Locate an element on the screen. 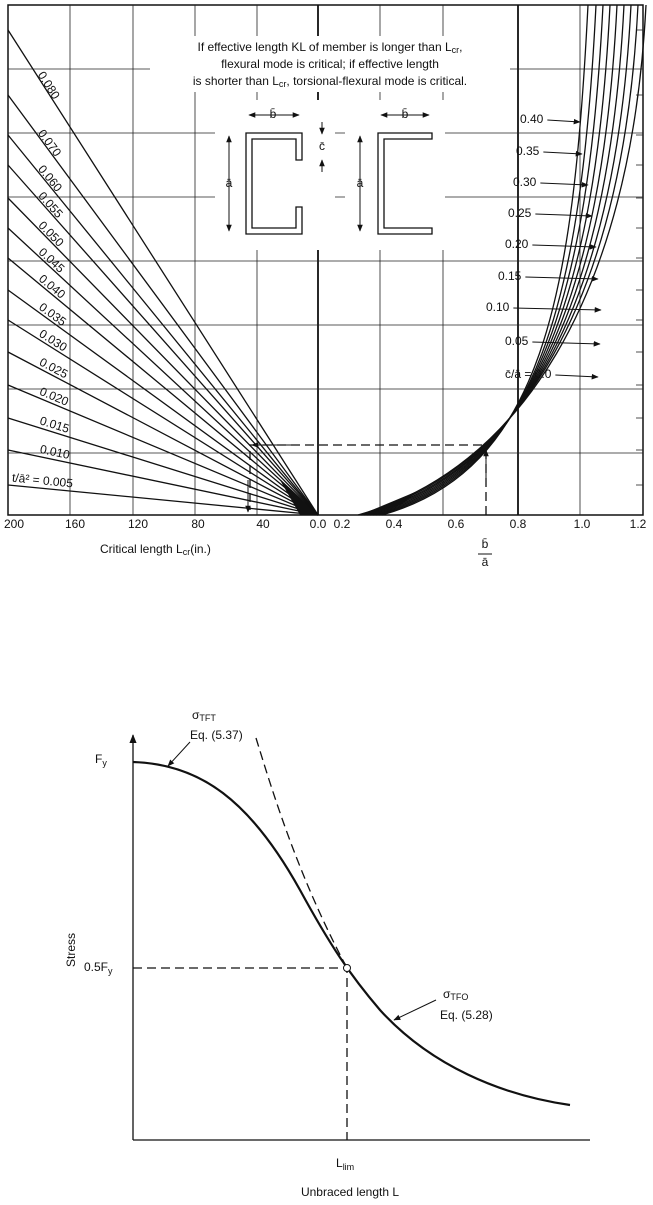  base-fill is located at coordinates (390, 502).